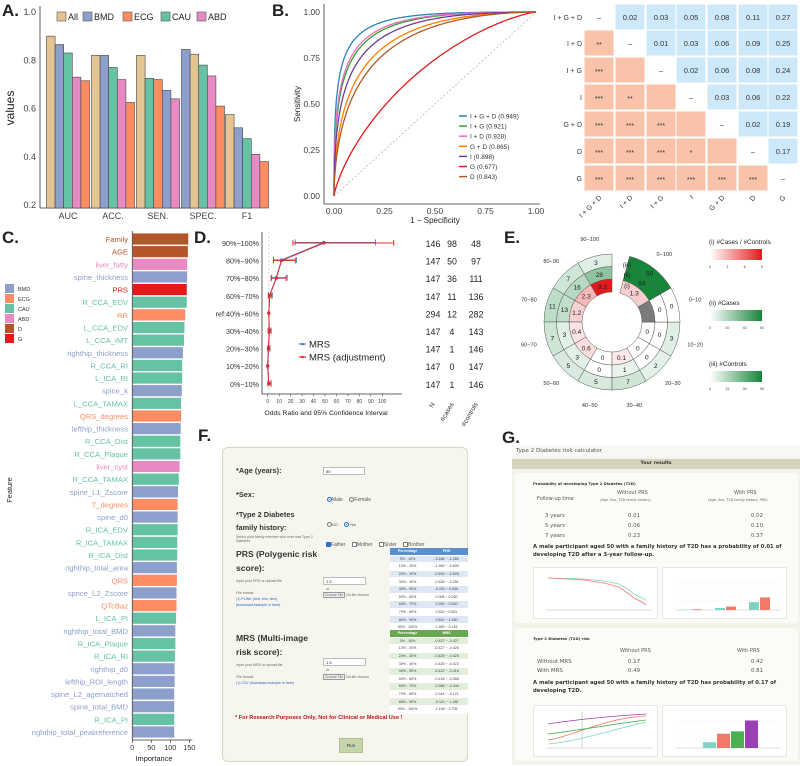 The height and width of the screenshot is (766, 800). What do you see at coordinates (446, 581) in the screenshot?
I see `table-cell: -0.528 ~ -0.251` at bounding box center [446, 581].